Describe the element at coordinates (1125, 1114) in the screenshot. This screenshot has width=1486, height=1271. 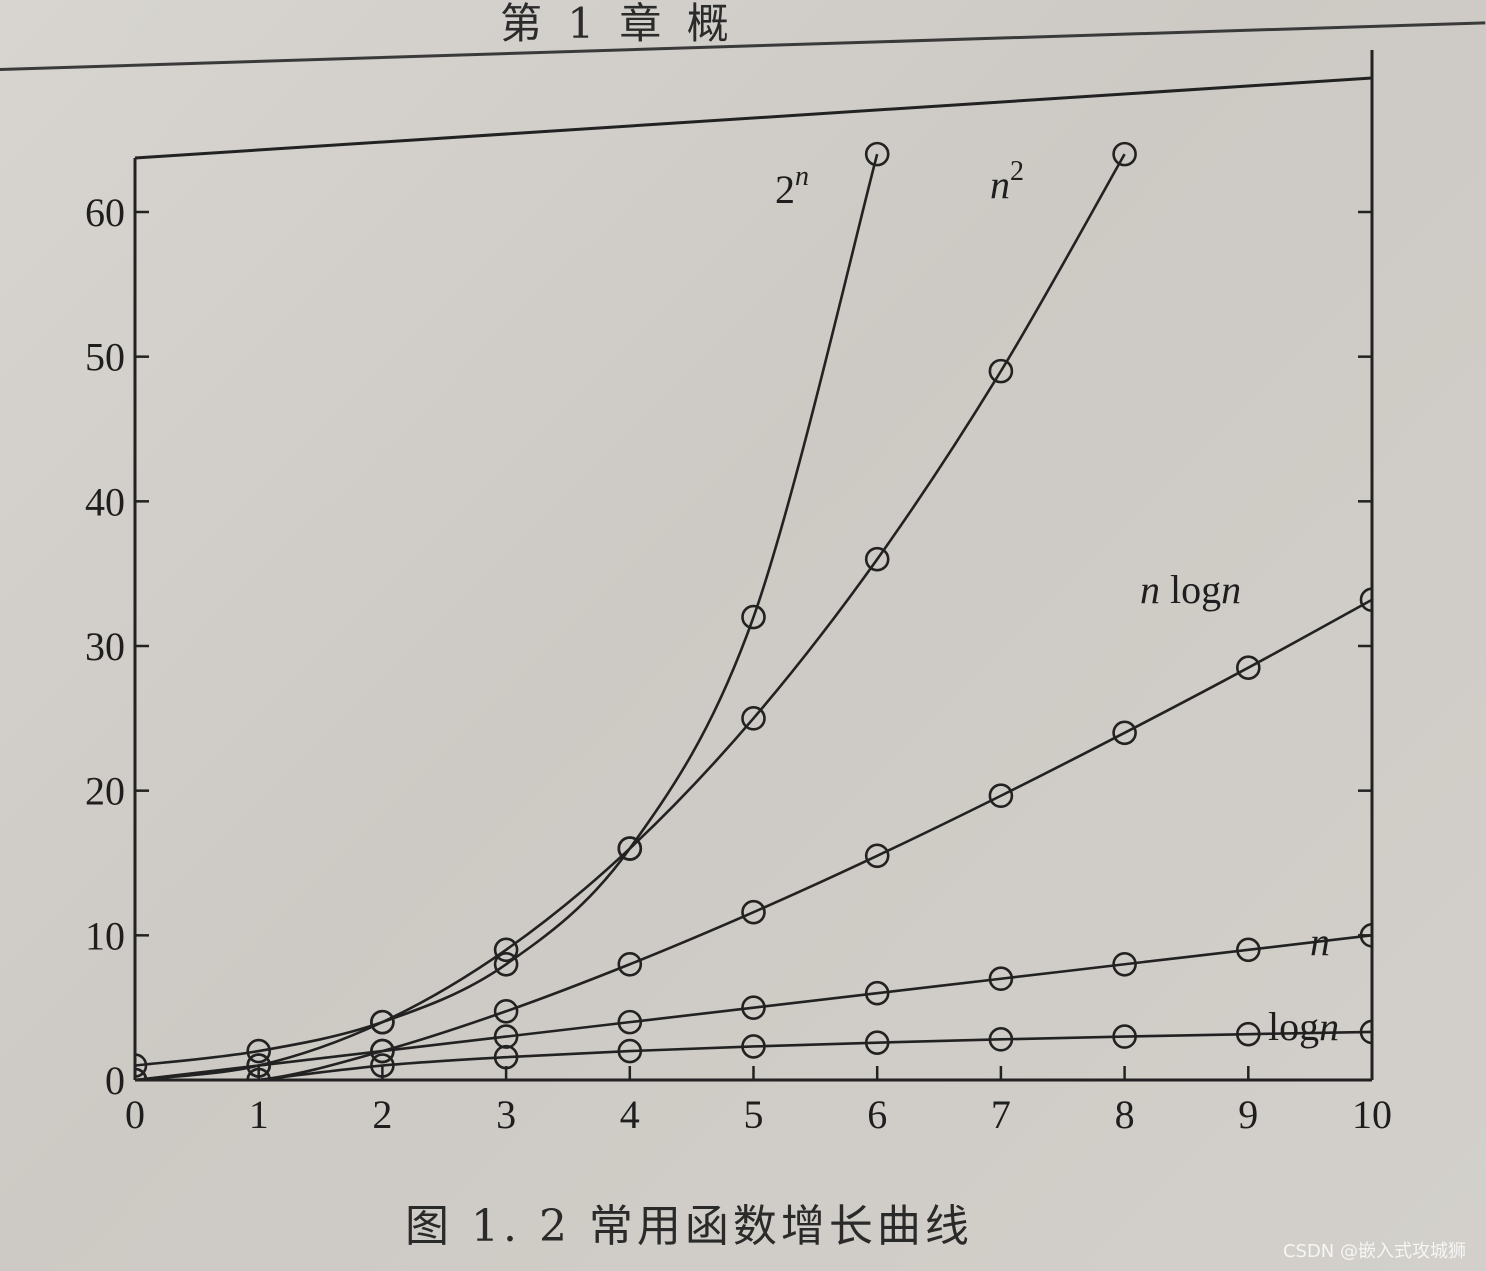
I see `x-tick-label: 8` at that location.